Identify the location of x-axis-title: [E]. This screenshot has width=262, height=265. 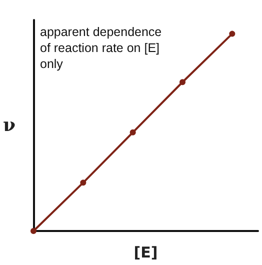
(146, 253).